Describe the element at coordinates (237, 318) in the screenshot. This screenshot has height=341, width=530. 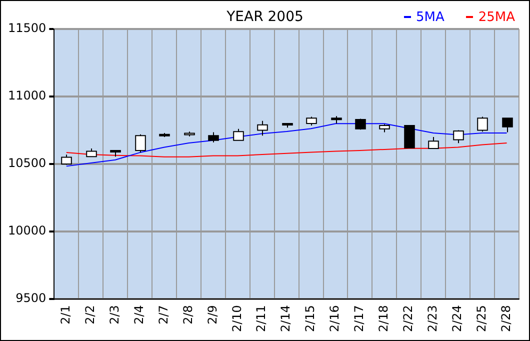
I see `x-tick-label: 2/10` at that location.